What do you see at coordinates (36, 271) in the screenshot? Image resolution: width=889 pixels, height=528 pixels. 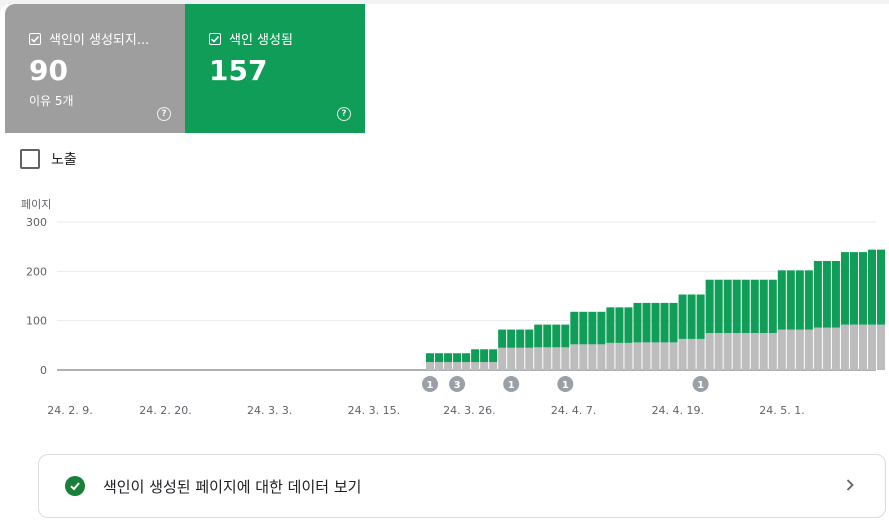 I see `y-tick-label: 200` at bounding box center [36, 271].